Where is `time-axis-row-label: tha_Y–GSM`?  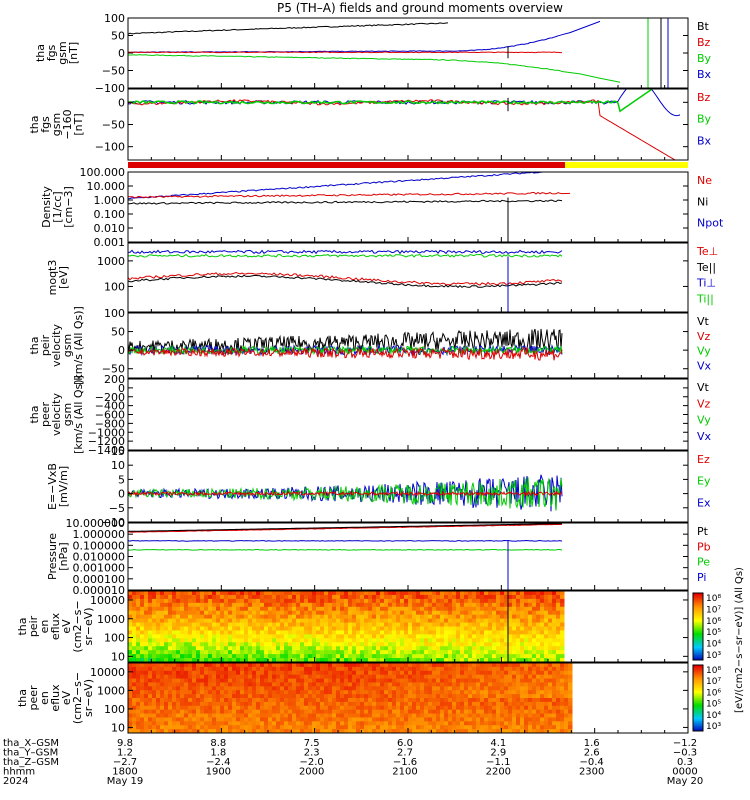
time-axis-row-label: tha_Y–GSM is located at coordinates (30, 753).